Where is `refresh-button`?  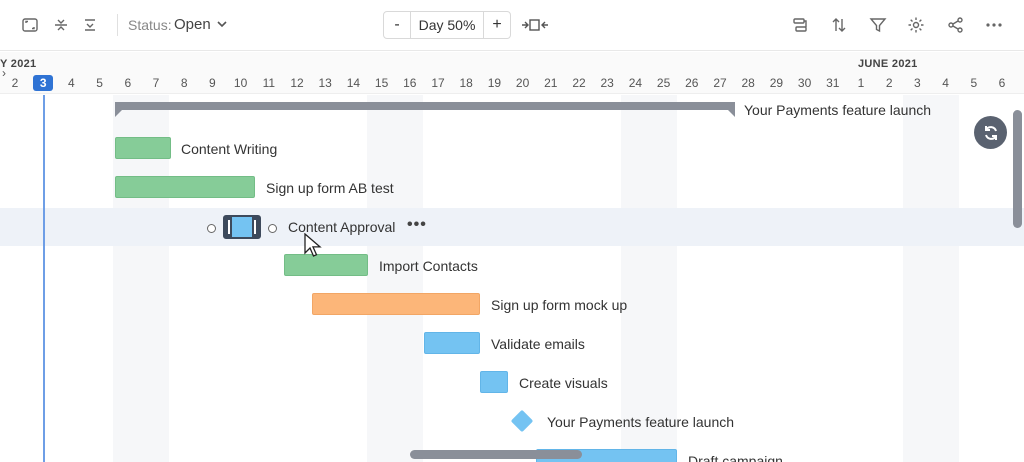
refresh-button is located at coordinates (990, 132).